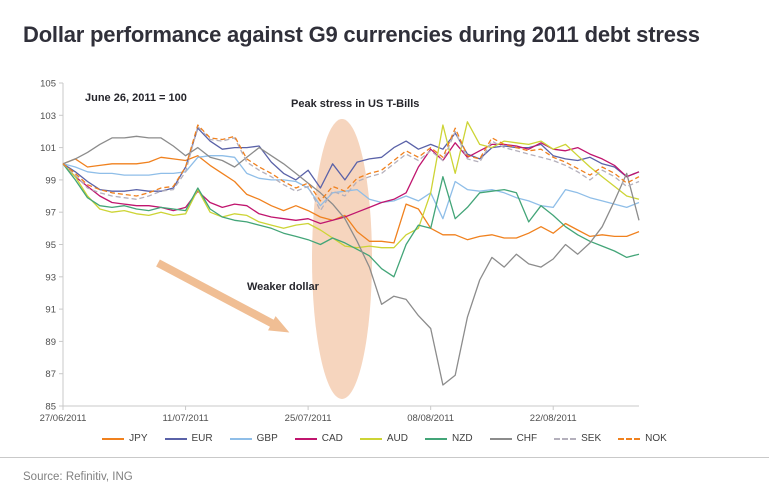 The height and width of the screenshot is (502, 769). Describe the element at coordinates (283, 287) in the screenshot. I see `weaker-dollar-label: Weaker dollar` at that location.